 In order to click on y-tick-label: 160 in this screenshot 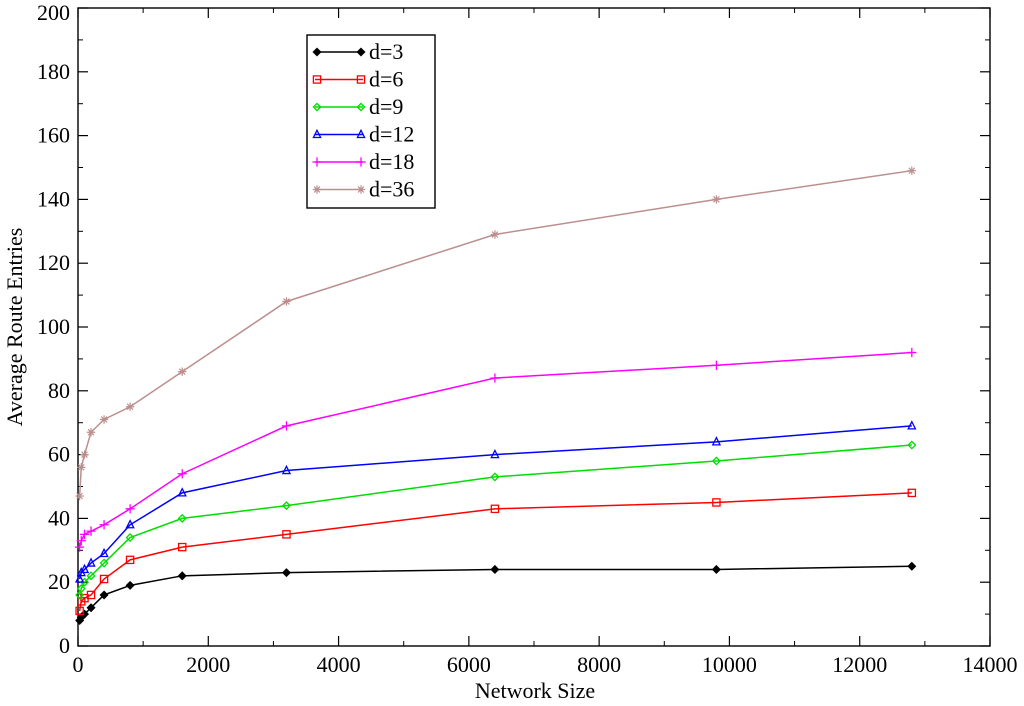, I will do `click(53, 135)`.